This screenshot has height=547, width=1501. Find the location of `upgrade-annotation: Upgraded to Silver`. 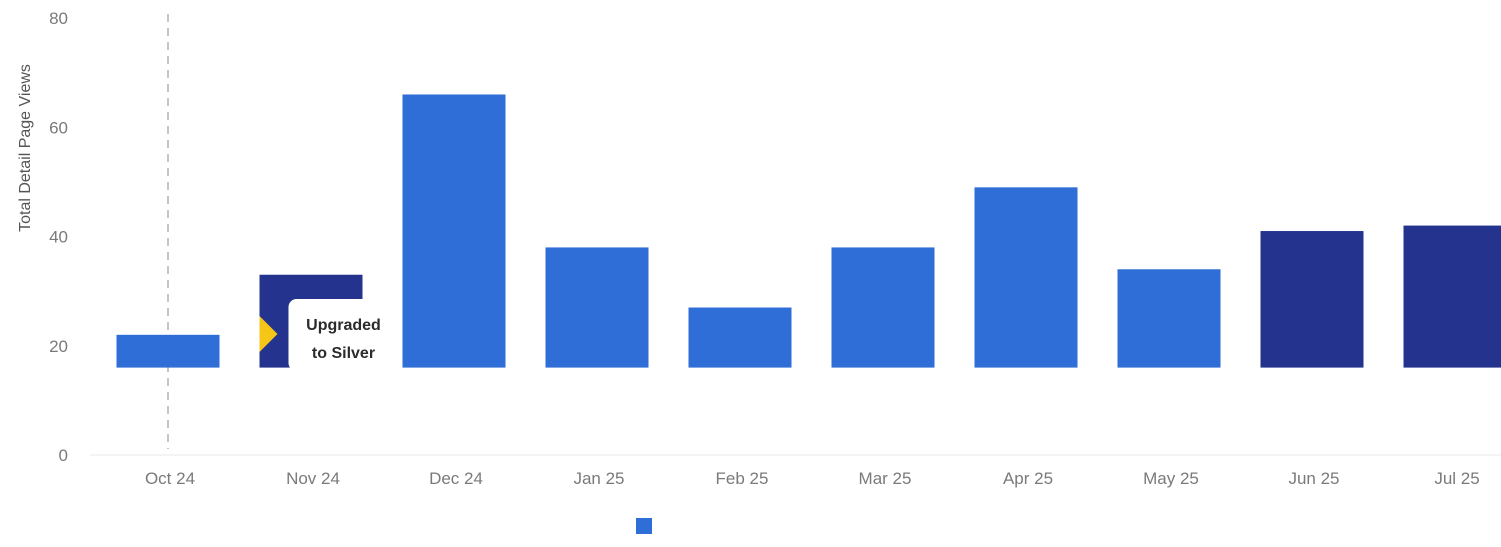

upgrade-annotation: Upgraded to Silver is located at coordinates (329, 335).